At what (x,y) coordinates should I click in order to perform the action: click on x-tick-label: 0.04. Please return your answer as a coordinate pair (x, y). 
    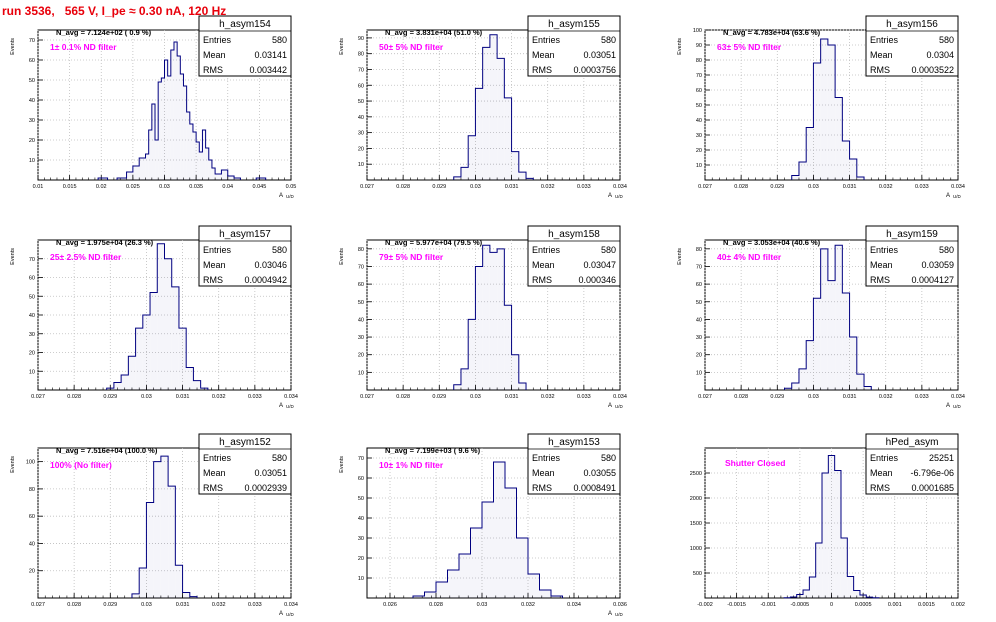
    Looking at the image, I should click on (227, 187).